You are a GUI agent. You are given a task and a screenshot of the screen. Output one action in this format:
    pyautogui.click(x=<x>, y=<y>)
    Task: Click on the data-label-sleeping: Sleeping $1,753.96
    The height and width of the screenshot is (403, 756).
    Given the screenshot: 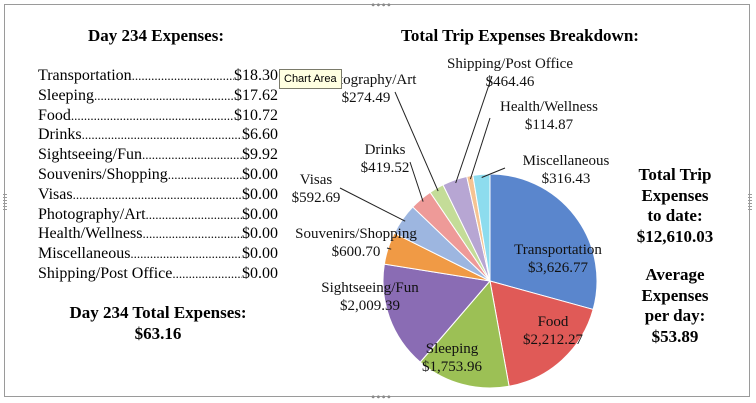 What is the action you would take?
    pyautogui.click(x=452, y=358)
    